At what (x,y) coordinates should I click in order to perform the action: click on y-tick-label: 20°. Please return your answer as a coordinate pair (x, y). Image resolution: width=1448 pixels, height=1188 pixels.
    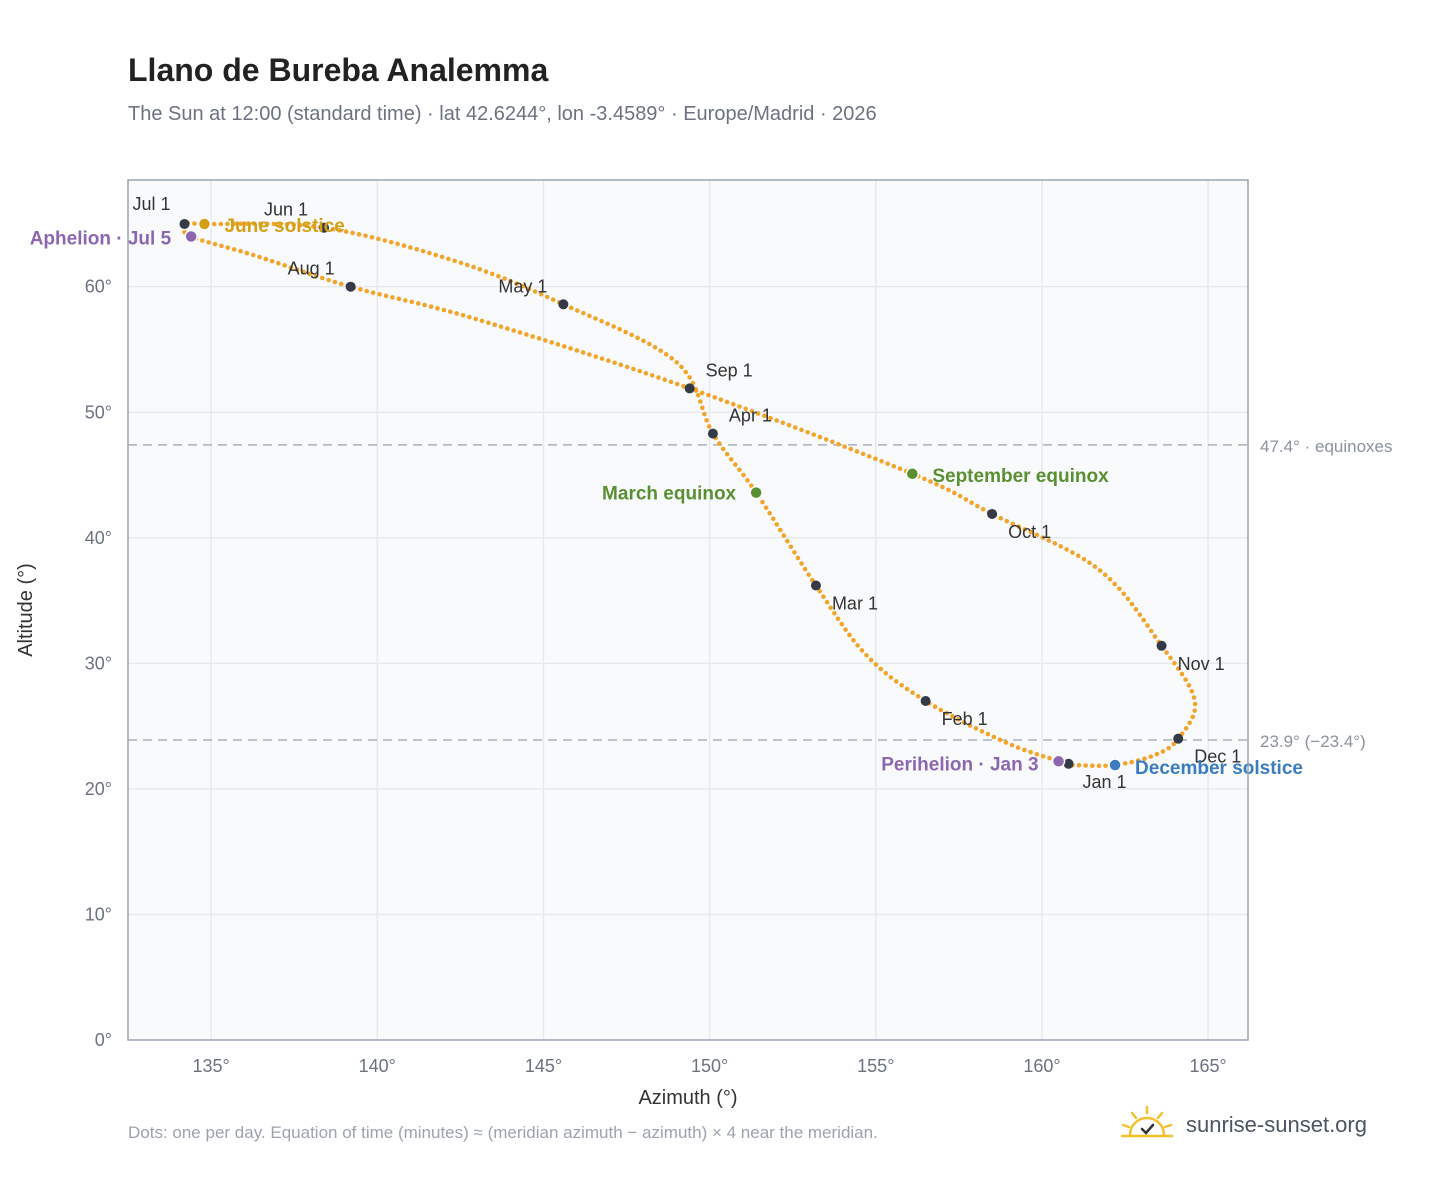
    Looking at the image, I should click on (98, 789).